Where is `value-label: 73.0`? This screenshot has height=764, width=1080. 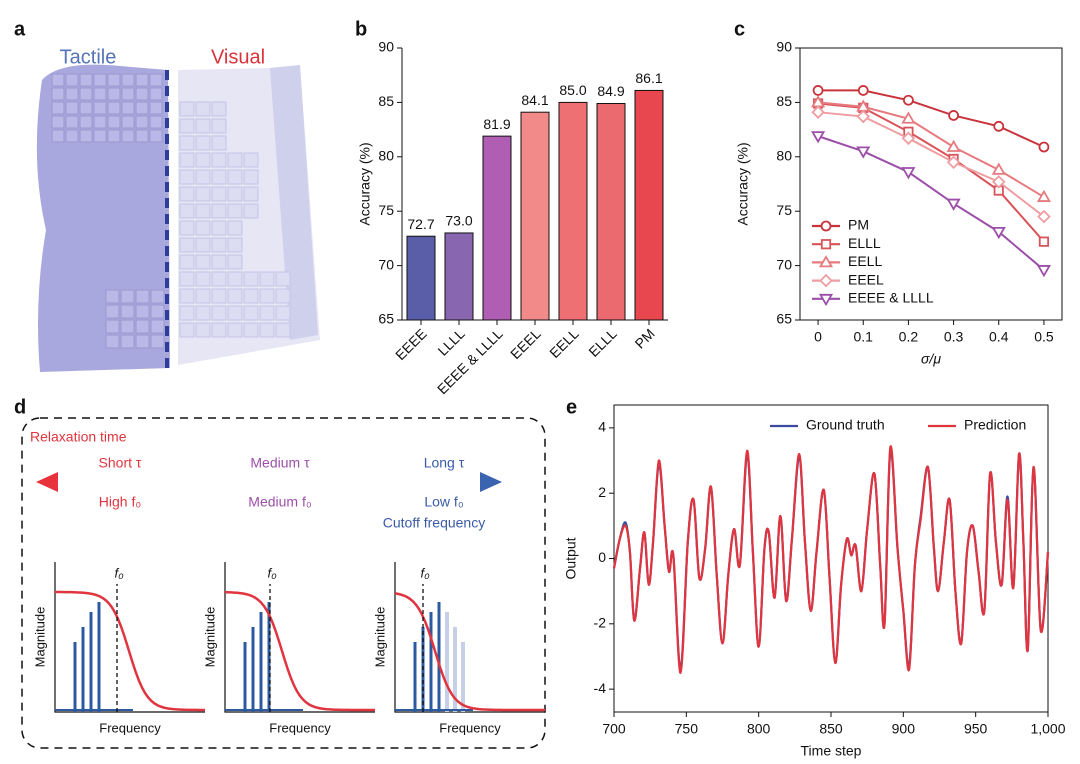 value-label: 73.0 is located at coordinates (458, 221).